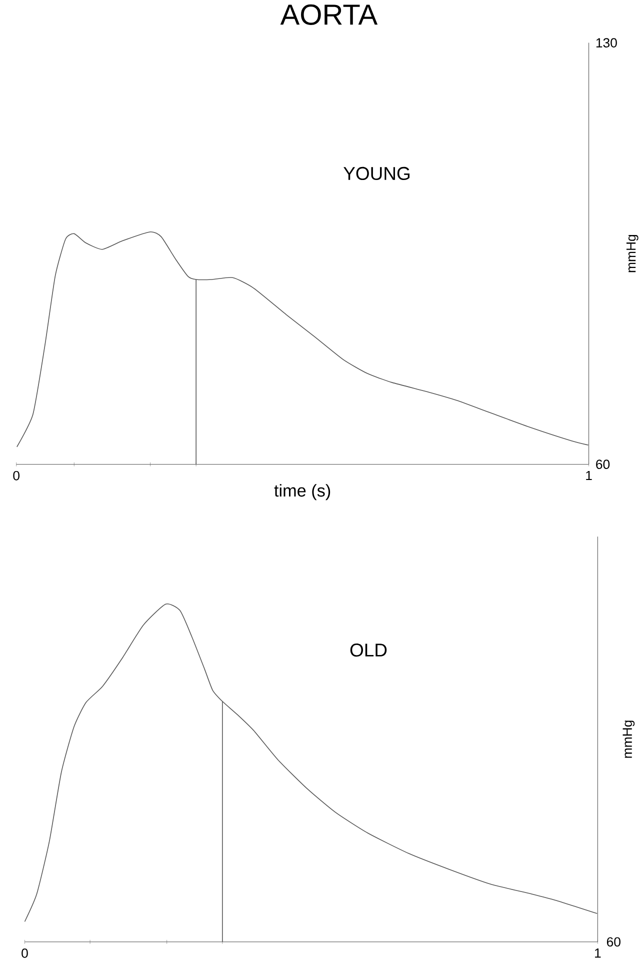 This screenshot has width=643, height=970. I want to click on x-axis-title: time (s), so click(302, 492).